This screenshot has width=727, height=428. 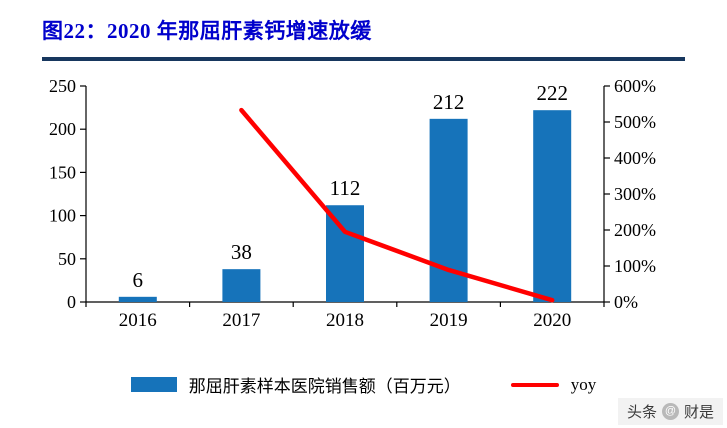 I want to click on x-axis-category-label: 2016, so click(x=138, y=320).